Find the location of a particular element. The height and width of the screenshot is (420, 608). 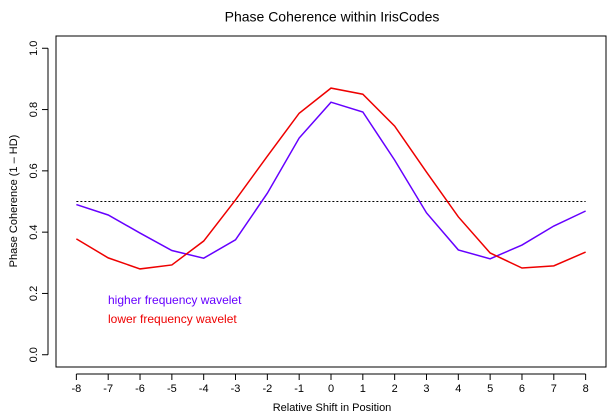

y-tick-label: 0.4 is located at coordinates (34, 231).